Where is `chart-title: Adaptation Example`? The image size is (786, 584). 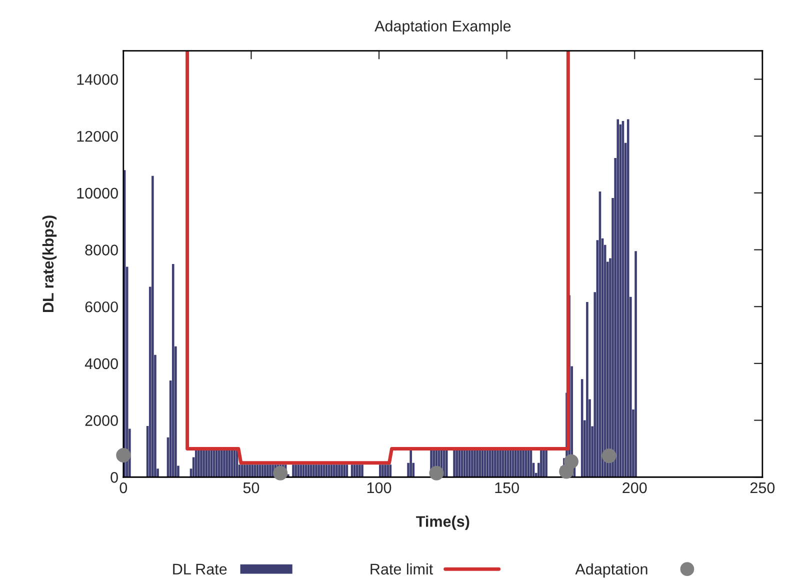 chart-title: Adaptation Example is located at coordinates (442, 27).